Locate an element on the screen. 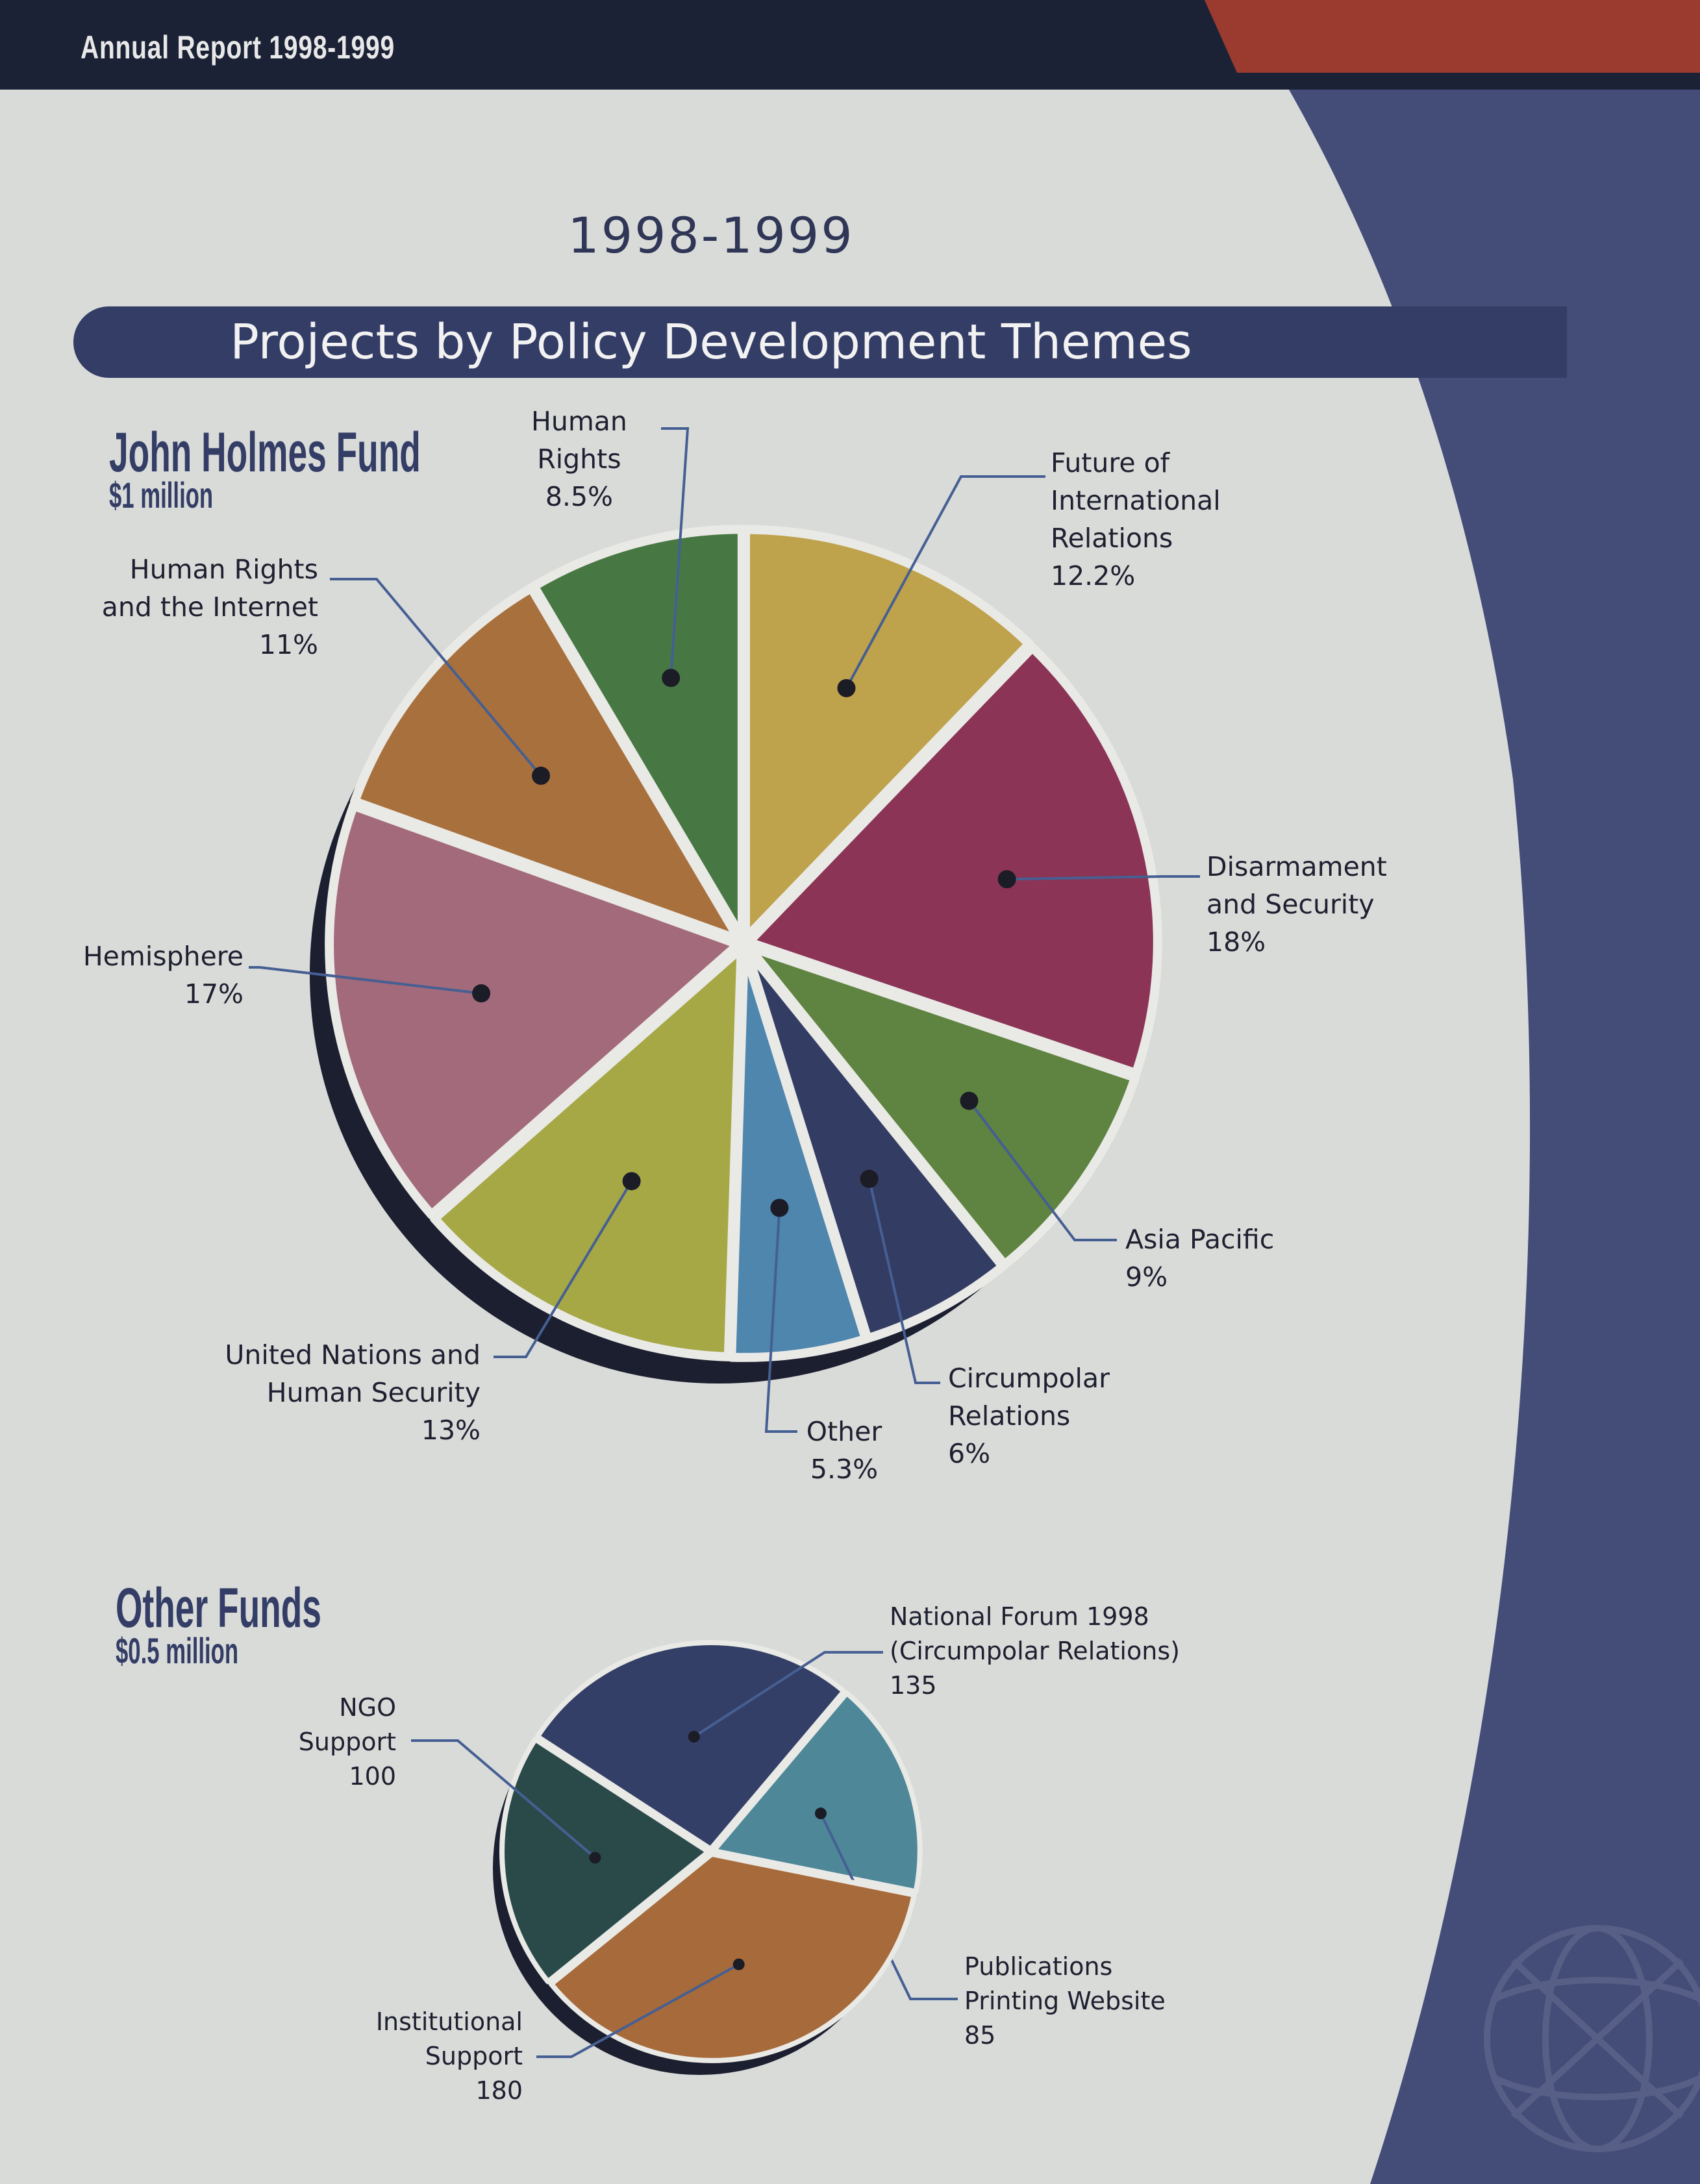 This screenshot has height=2184, width=1700. label-human-rights: Human Rights 8.5% is located at coordinates (579, 459).